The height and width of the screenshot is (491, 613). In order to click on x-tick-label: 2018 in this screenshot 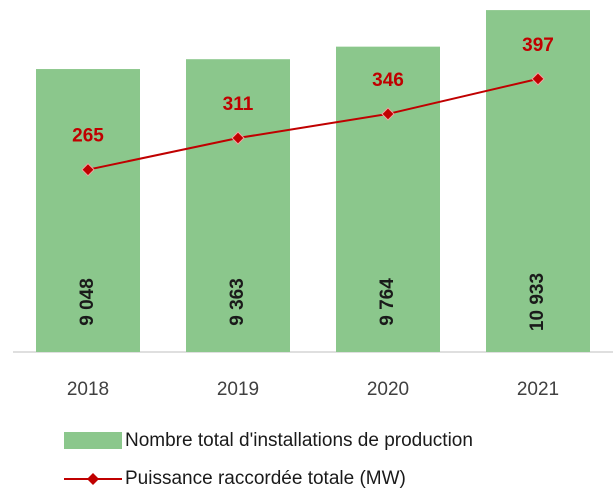, I will do `click(88, 389)`.